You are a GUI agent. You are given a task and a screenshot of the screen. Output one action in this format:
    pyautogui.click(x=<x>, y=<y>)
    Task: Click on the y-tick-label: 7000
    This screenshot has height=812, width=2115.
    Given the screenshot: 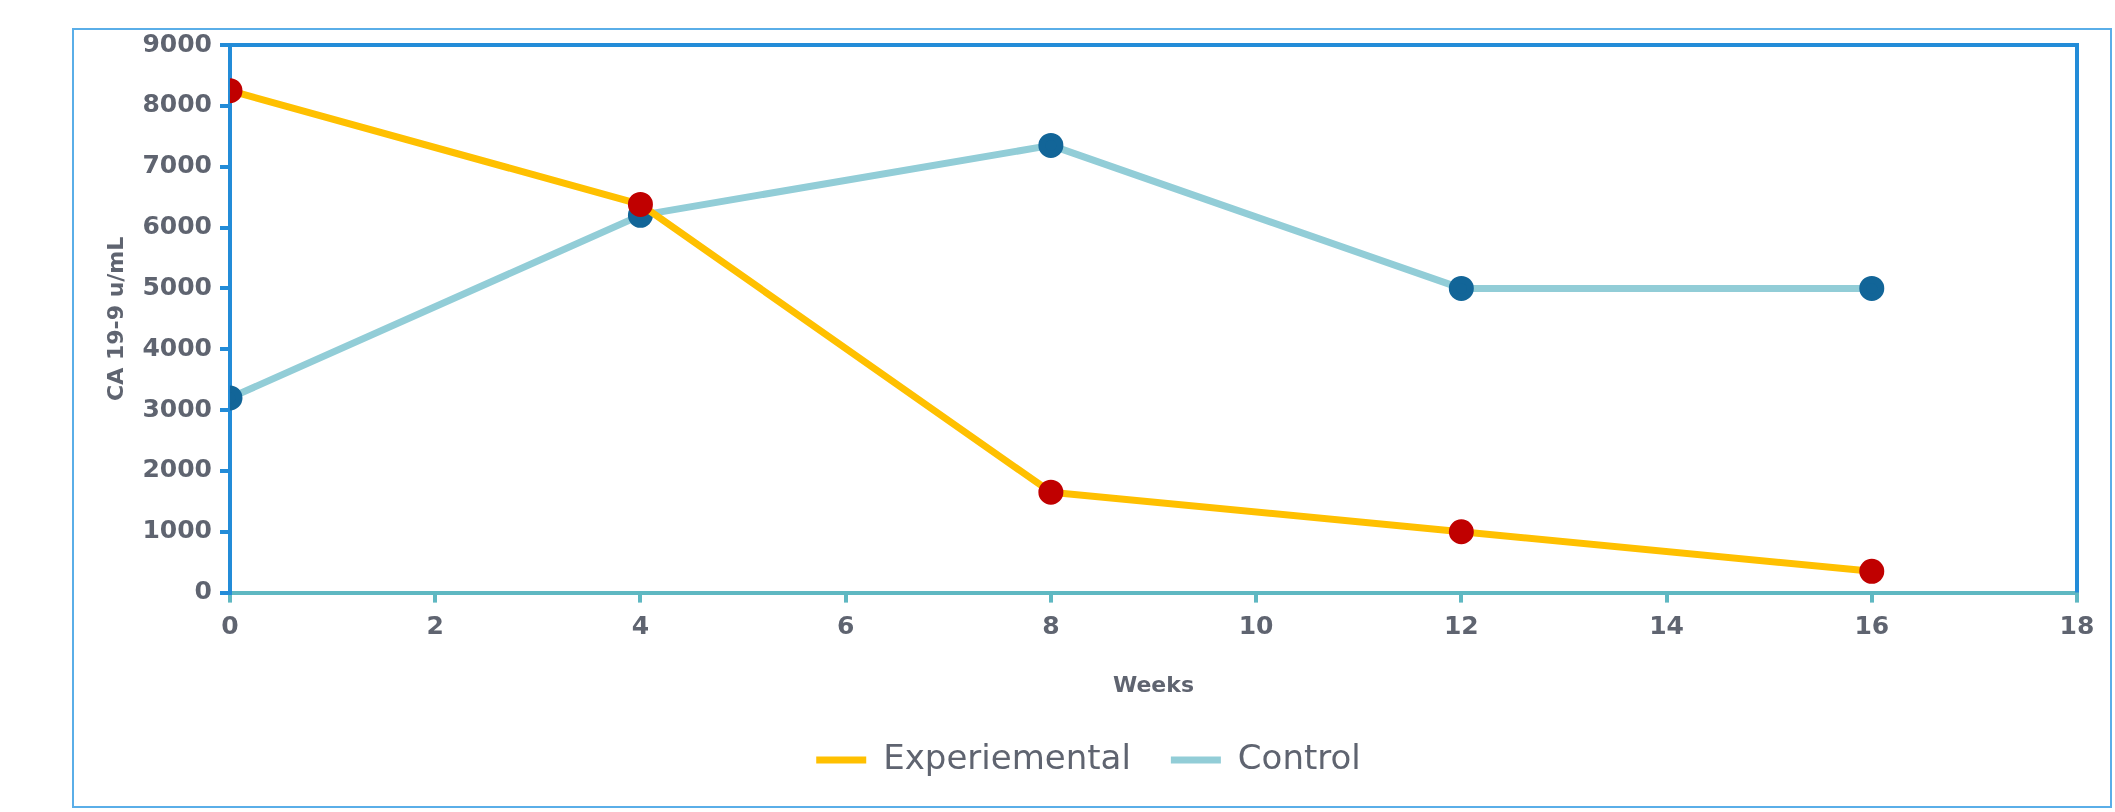 What is the action you would take?
    pyautogui.click(x=177, y=165)
    